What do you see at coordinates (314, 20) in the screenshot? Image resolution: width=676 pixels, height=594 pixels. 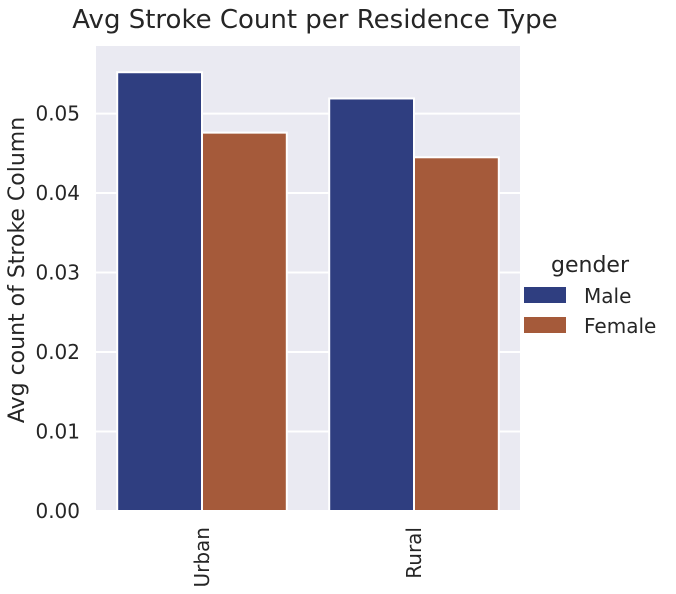 I see `chart-title: Avg Stroke Count per Residence Type` at bounding box center [314, 20].